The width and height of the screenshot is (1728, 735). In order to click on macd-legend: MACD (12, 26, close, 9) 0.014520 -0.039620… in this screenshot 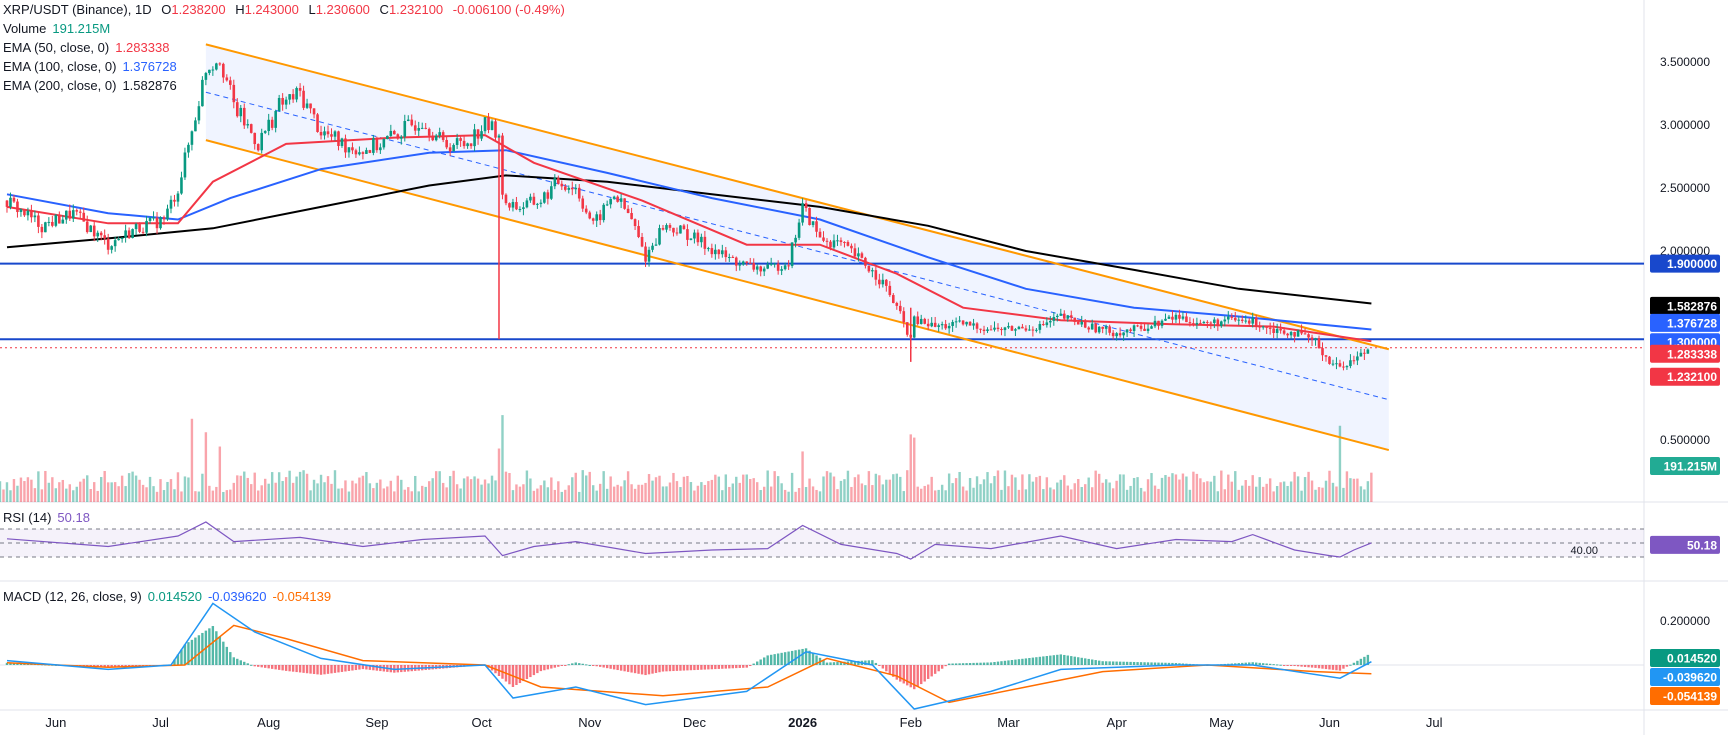, I will do `click(167, 596)`.